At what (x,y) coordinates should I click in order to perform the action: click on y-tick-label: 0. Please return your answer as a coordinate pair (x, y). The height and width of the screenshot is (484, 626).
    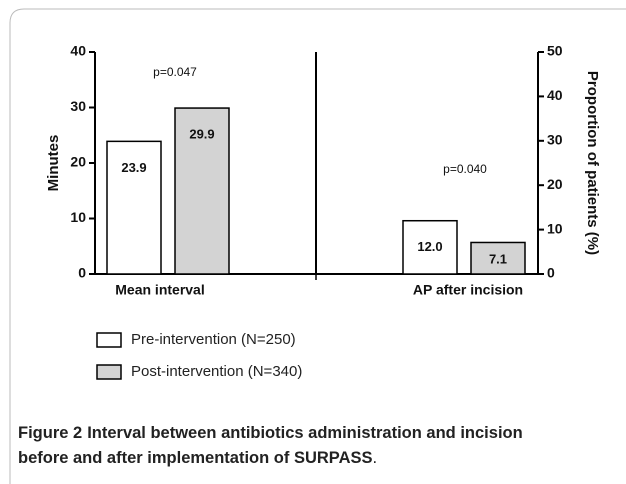
    Looking at the image, I should click on (82, 273).